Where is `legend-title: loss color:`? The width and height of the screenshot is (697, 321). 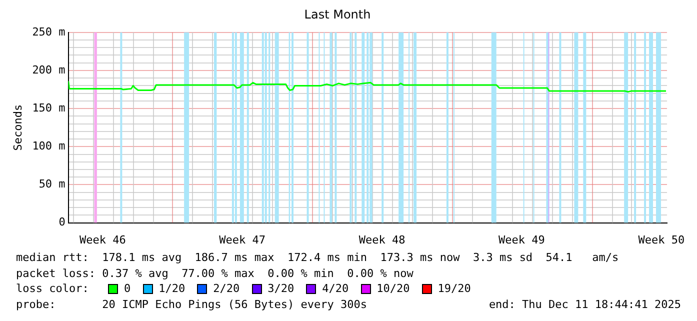
legend-title: loss color: is located at coordinates (53, 288).